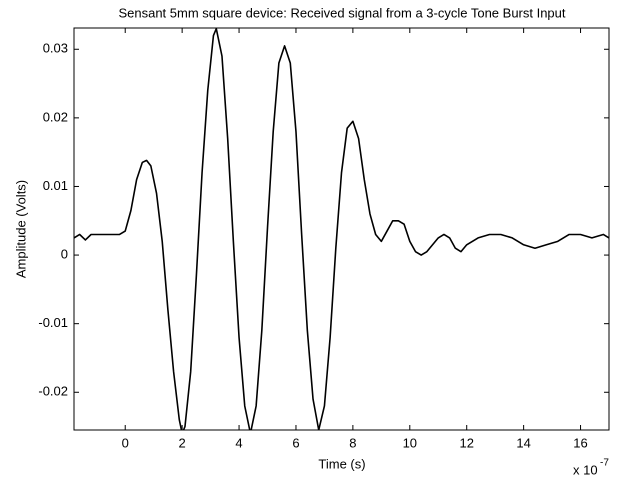 The height and width of the screenshot is (485, 622). I want to click on y-tick-label: 0.02, so click(55, 116).